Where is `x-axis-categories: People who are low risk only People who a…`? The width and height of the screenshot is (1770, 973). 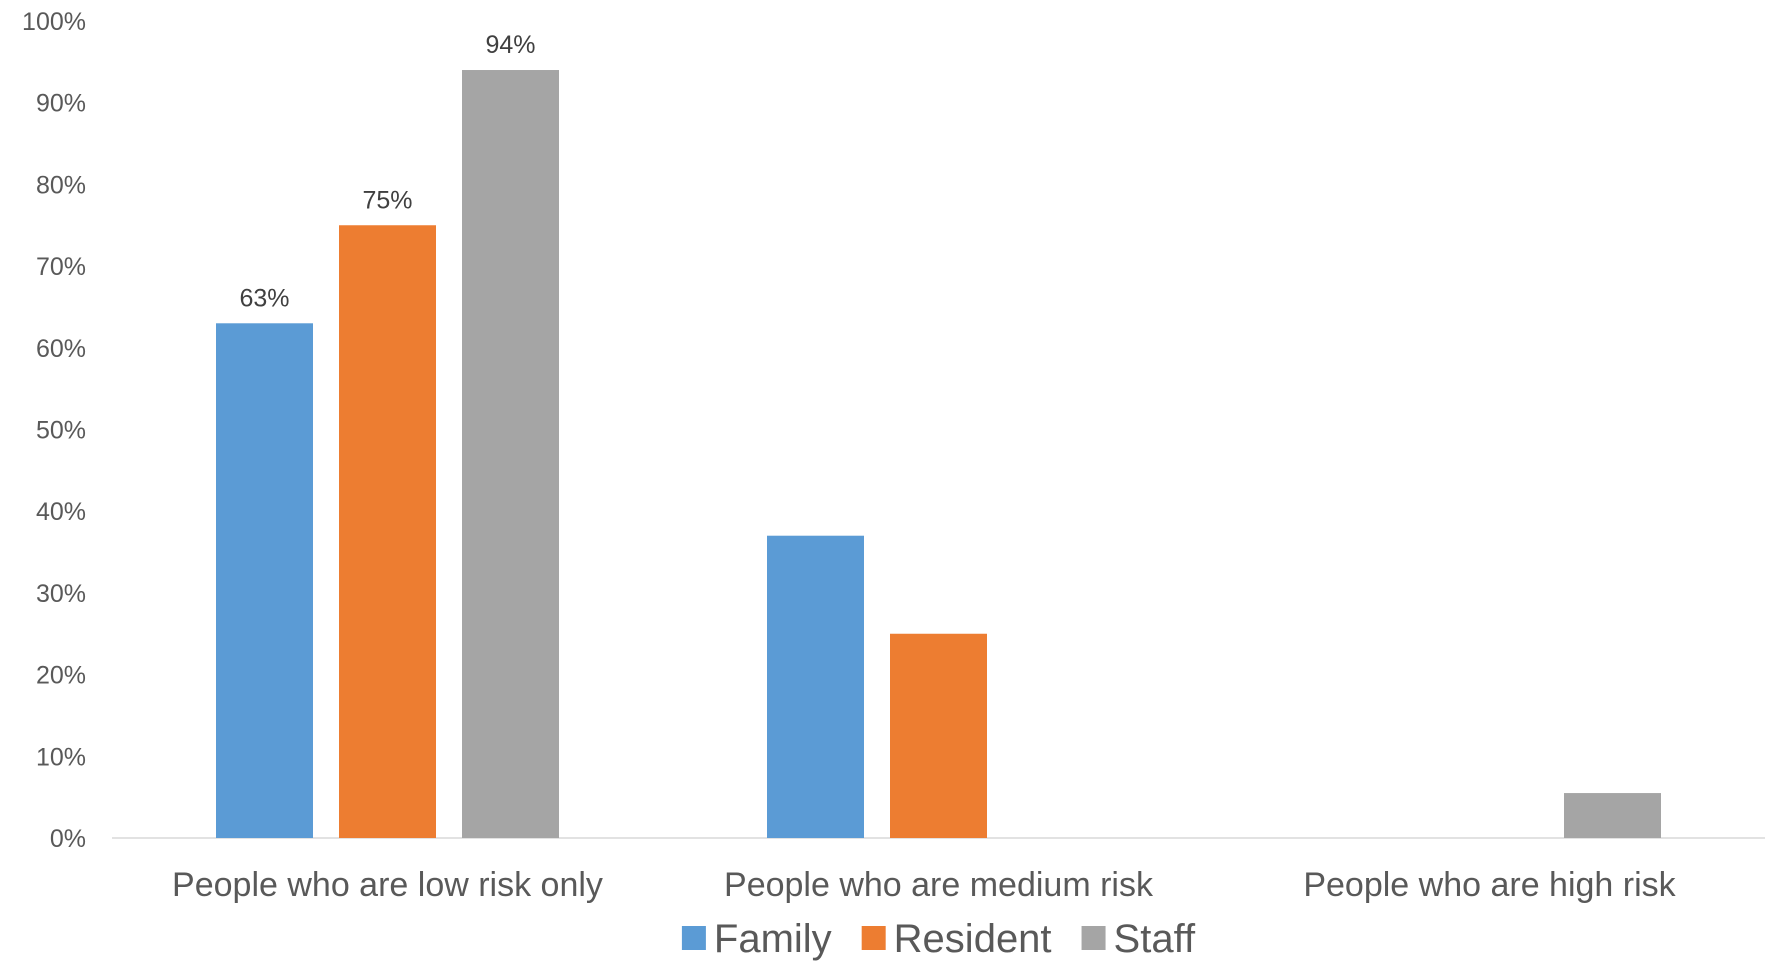 x-axis-categories: People who are low risk only People who a… is located at coordinates (924, 885).